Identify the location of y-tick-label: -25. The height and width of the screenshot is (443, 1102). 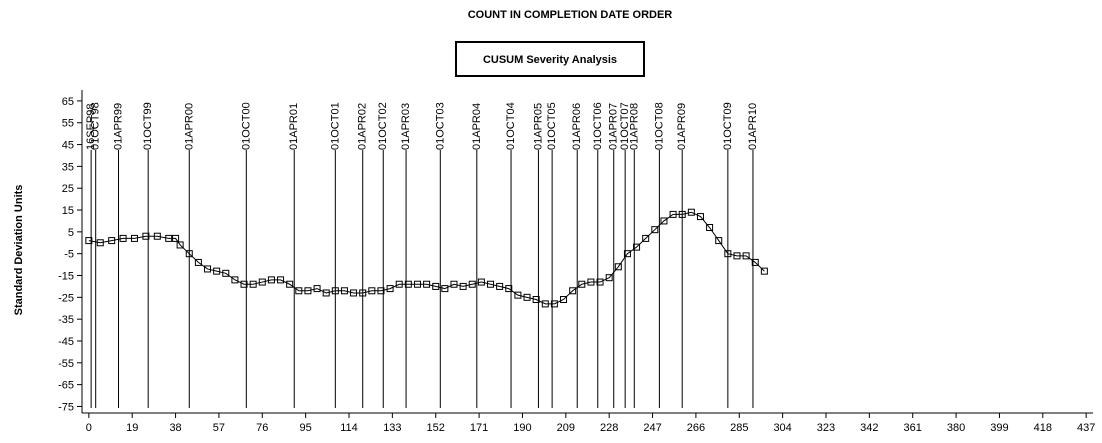
(66, 298).